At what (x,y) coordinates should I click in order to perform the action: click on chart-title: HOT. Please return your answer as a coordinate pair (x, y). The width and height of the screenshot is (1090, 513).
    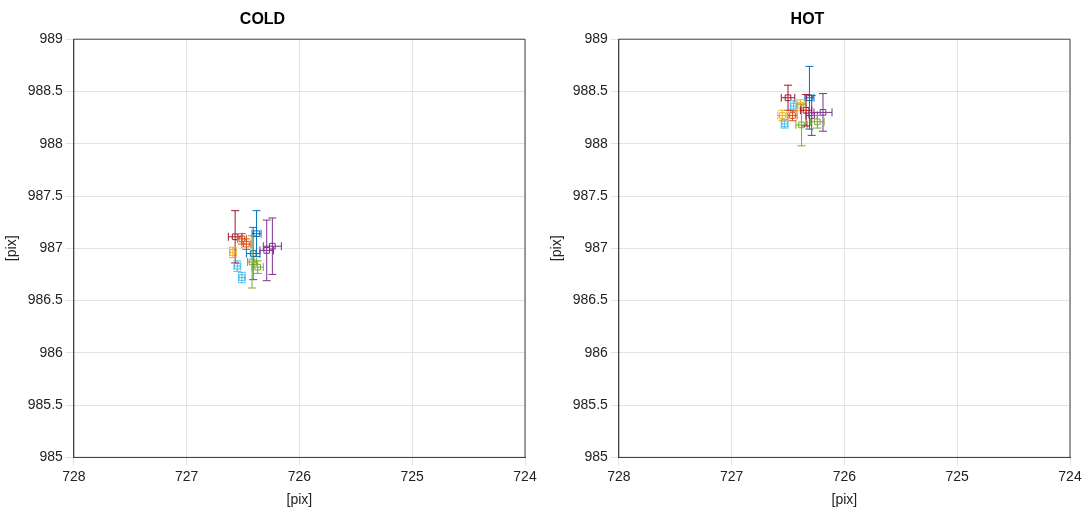
    Looking at the image, I should click on (807, 19).